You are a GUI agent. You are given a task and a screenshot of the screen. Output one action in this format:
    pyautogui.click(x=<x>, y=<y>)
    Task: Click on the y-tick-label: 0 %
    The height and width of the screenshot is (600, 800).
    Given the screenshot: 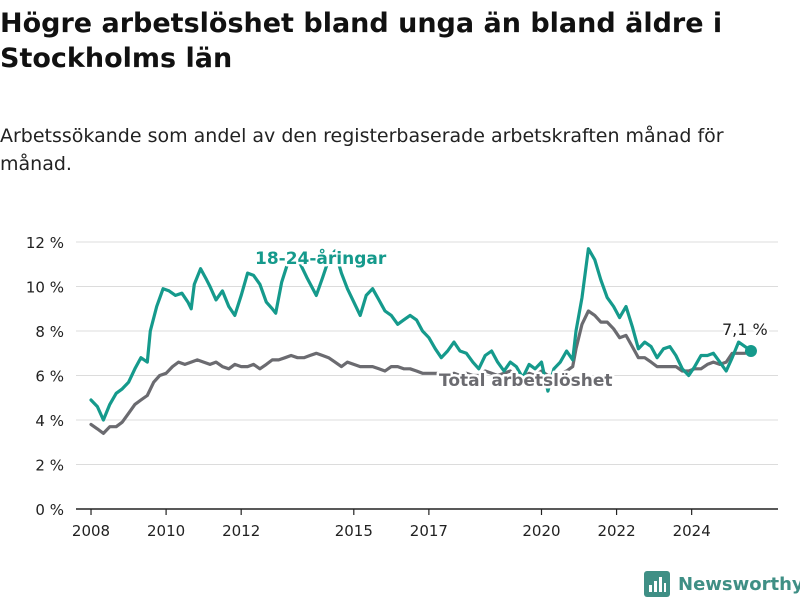 What is the action you would take?
    pyautogui.click(x=49, y=510)
    